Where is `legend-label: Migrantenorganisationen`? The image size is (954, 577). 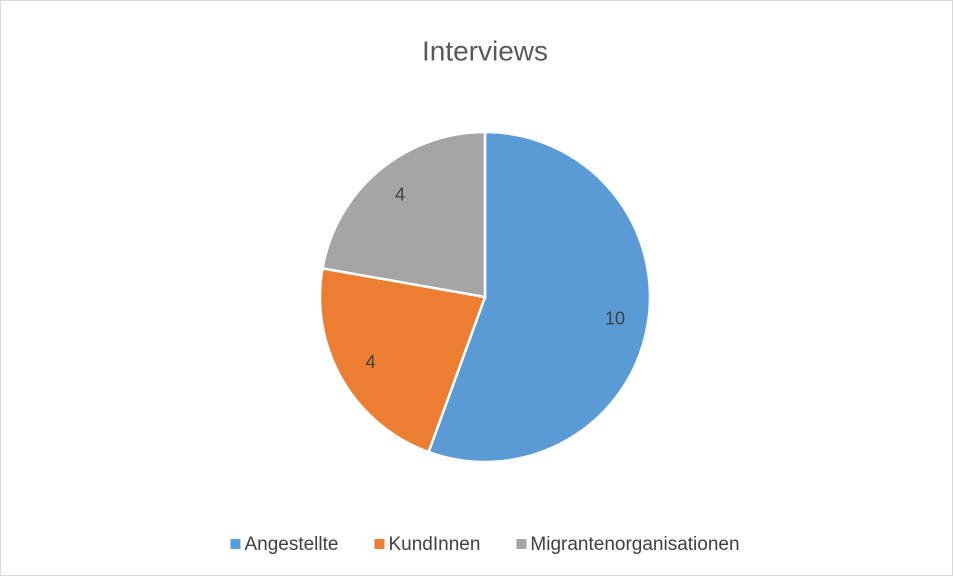 legend-label: Migrantenorganisationen is located at coordinates (634, 544).